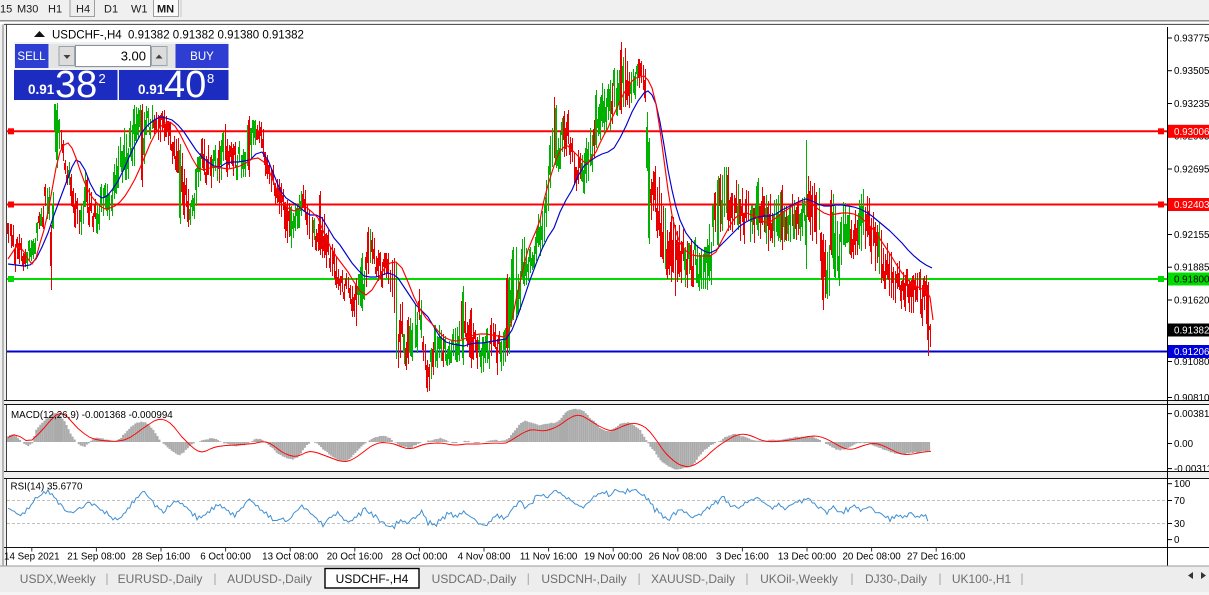 The width and height of the screenshot is (1209, 595). I want to click on svg-text: 0.93006, so click(1191, 132).